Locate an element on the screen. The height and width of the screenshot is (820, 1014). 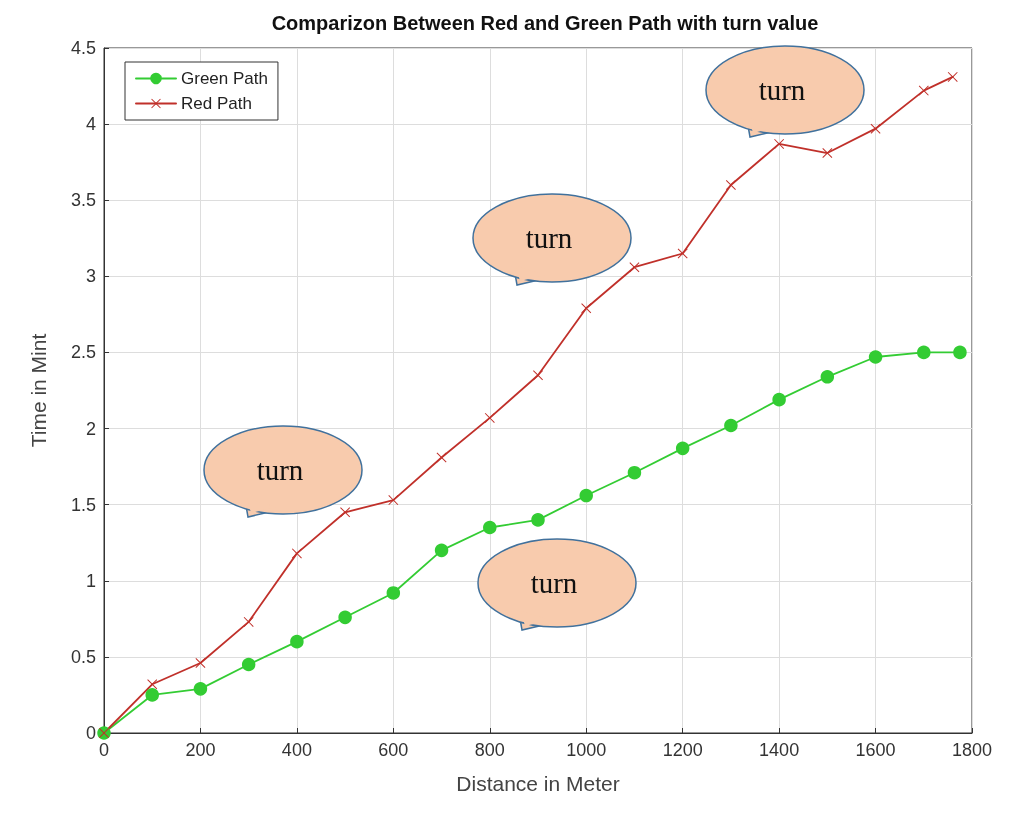
x-tick-label: 0 is located at coordinates (104, 750).